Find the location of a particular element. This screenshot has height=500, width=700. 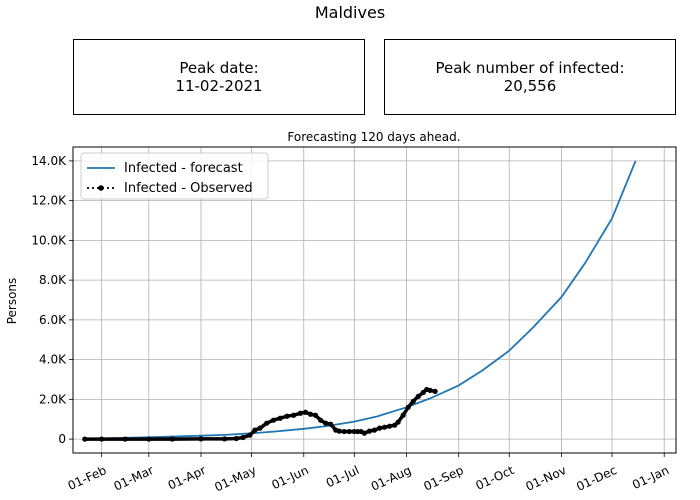

y-tick-label: 6.0K is located at coordinates (53, 320).